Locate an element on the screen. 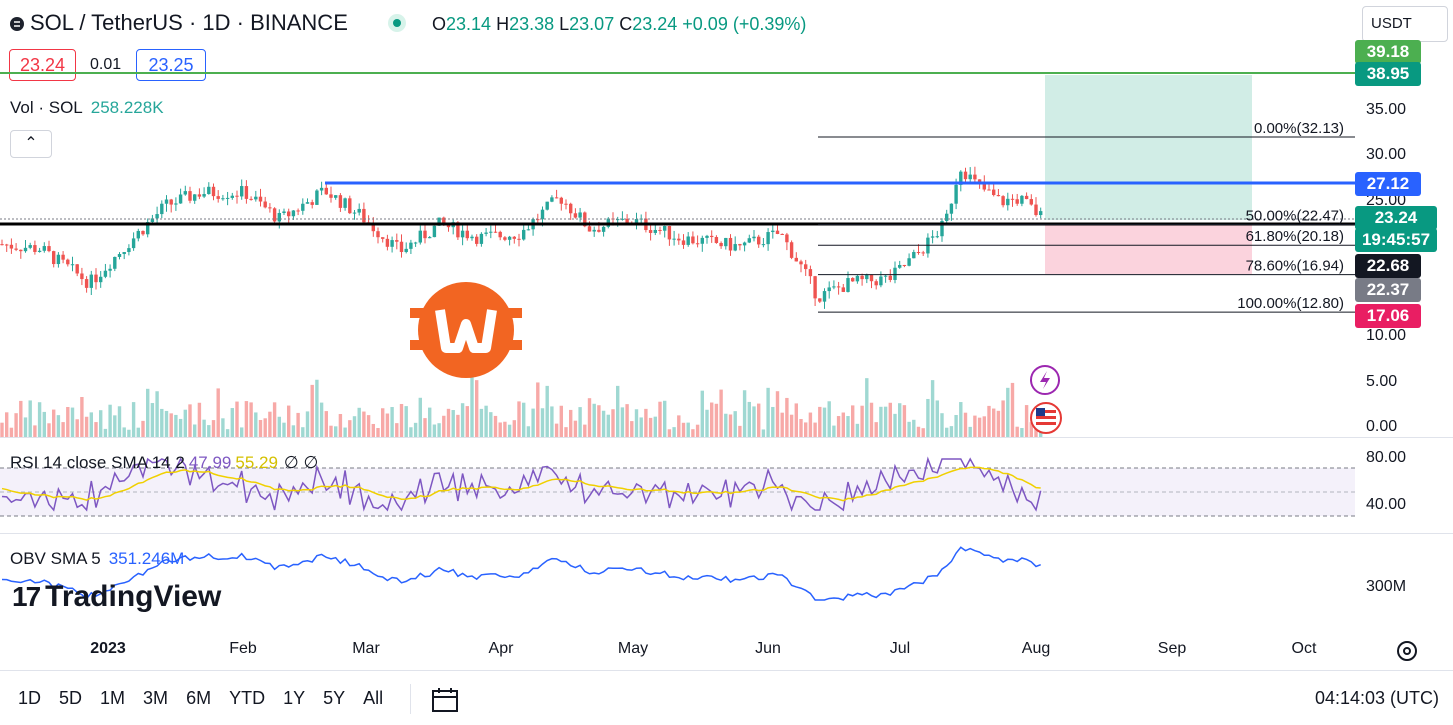  us-flag-icon is located at coordinates (1046, 418).